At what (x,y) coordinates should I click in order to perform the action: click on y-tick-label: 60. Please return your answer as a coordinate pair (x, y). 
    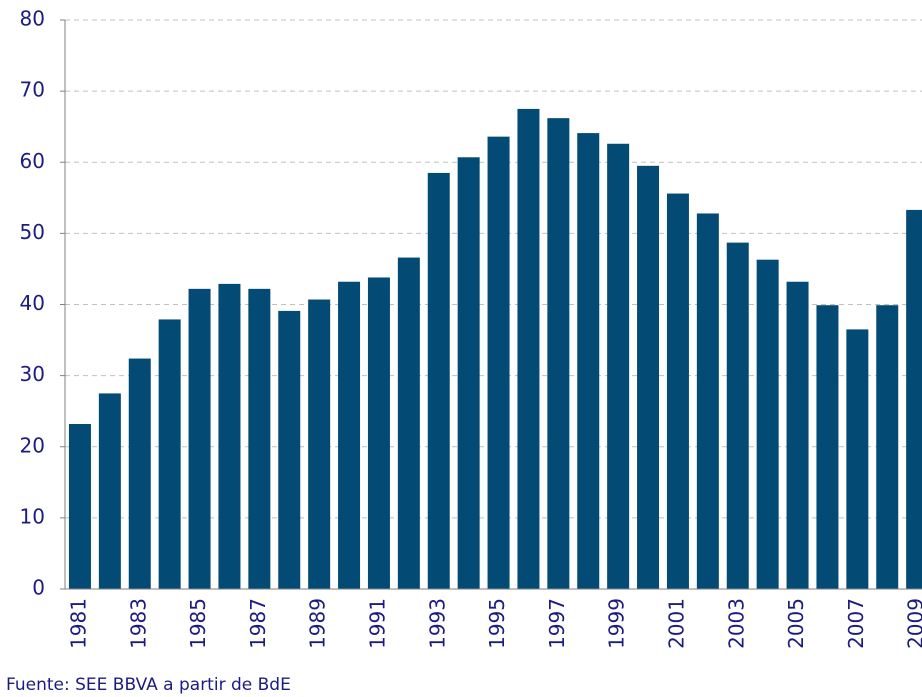
    Looking at the image, I should click on (32, 161).